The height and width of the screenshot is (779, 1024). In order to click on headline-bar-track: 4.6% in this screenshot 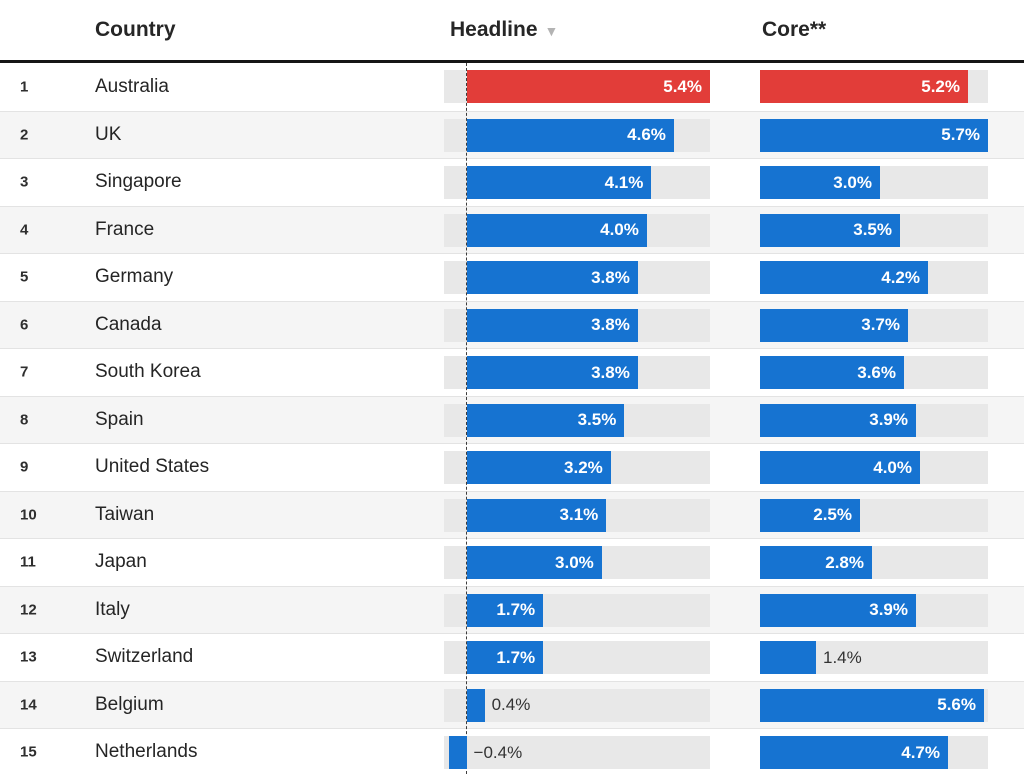, I will do `click(577, 135)`.